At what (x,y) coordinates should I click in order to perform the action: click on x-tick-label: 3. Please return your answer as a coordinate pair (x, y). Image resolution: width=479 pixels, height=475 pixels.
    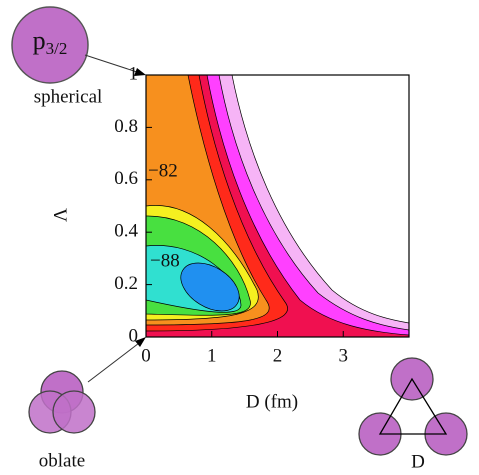
    Looking at the image, I should click on (344, 355).